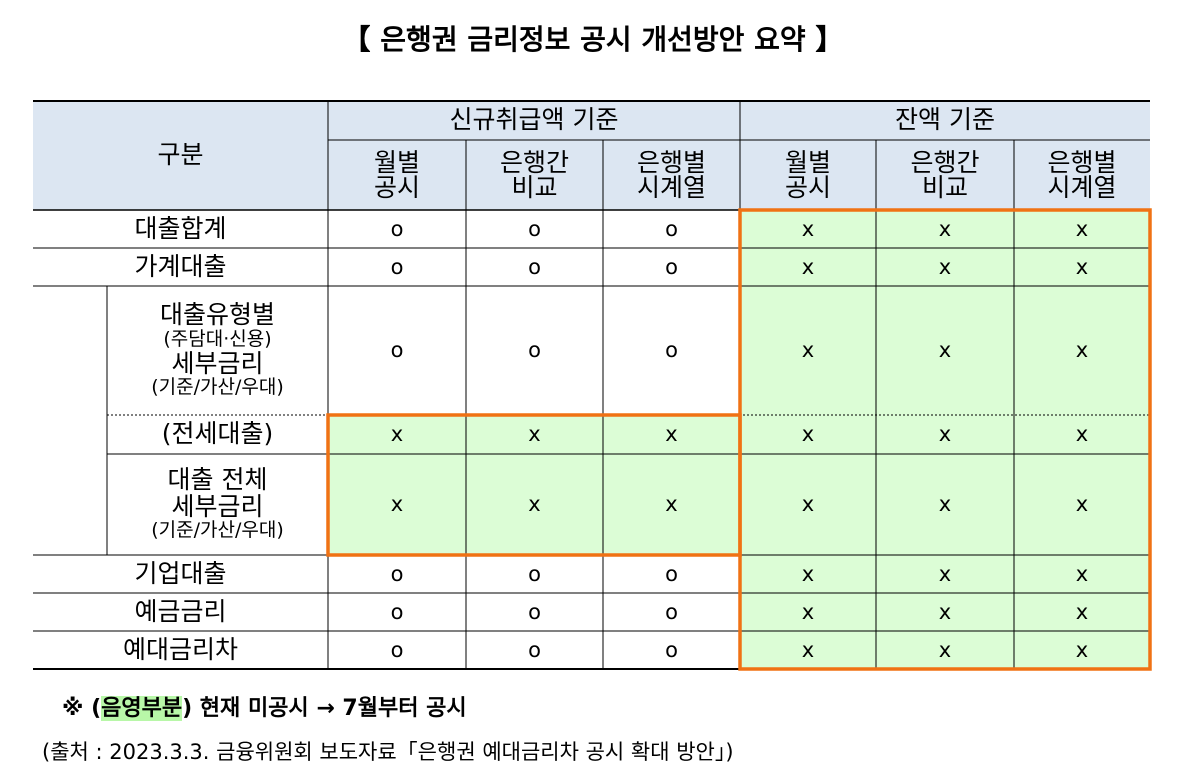  Describe the element at coordinates (180, 650) in the screenshot. I see `row-label: 예대금리차` at that location.